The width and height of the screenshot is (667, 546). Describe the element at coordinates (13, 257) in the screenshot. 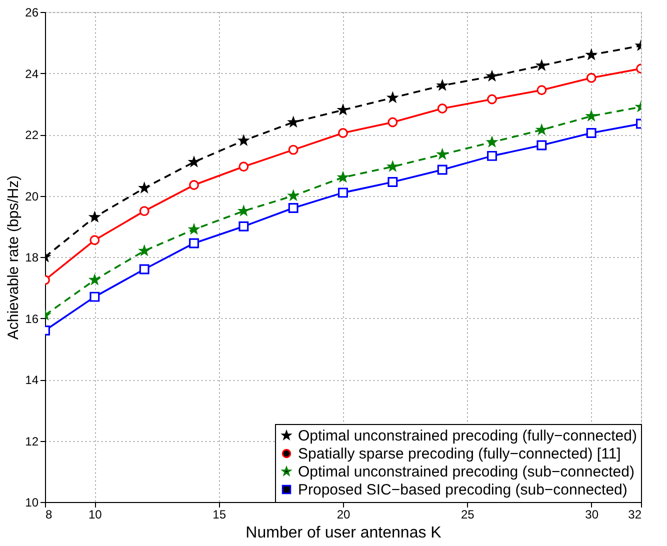

I see `y-axis-title: Achievable rate (bps/Hz)` at that location.